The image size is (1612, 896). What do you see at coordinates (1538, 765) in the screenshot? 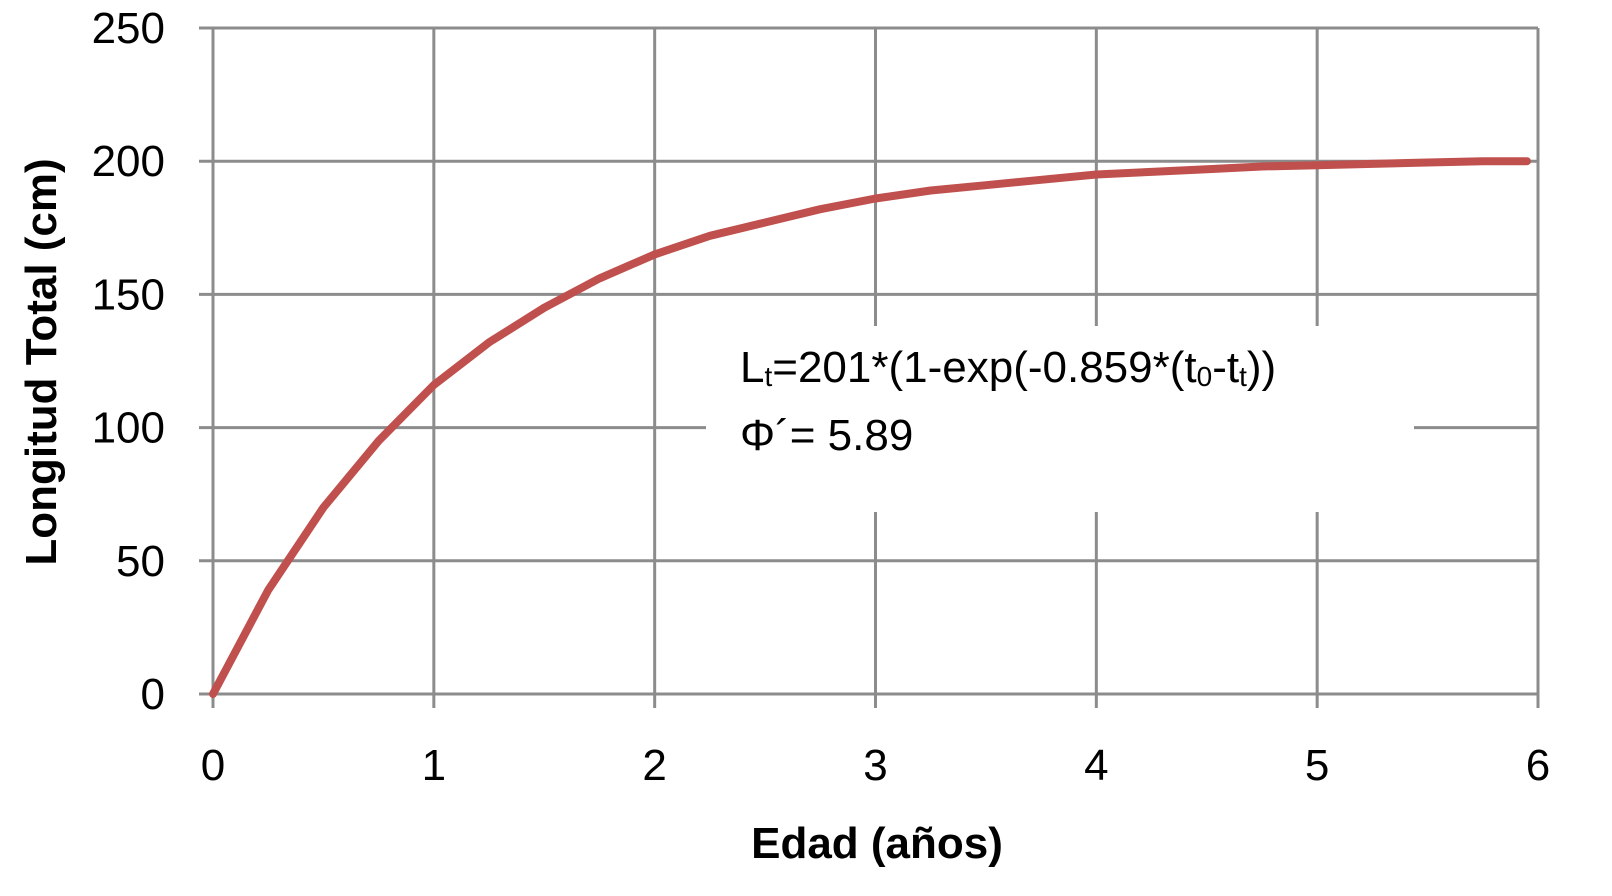
I see `x-tick-label: 6` at bounding box center [1538, 765].